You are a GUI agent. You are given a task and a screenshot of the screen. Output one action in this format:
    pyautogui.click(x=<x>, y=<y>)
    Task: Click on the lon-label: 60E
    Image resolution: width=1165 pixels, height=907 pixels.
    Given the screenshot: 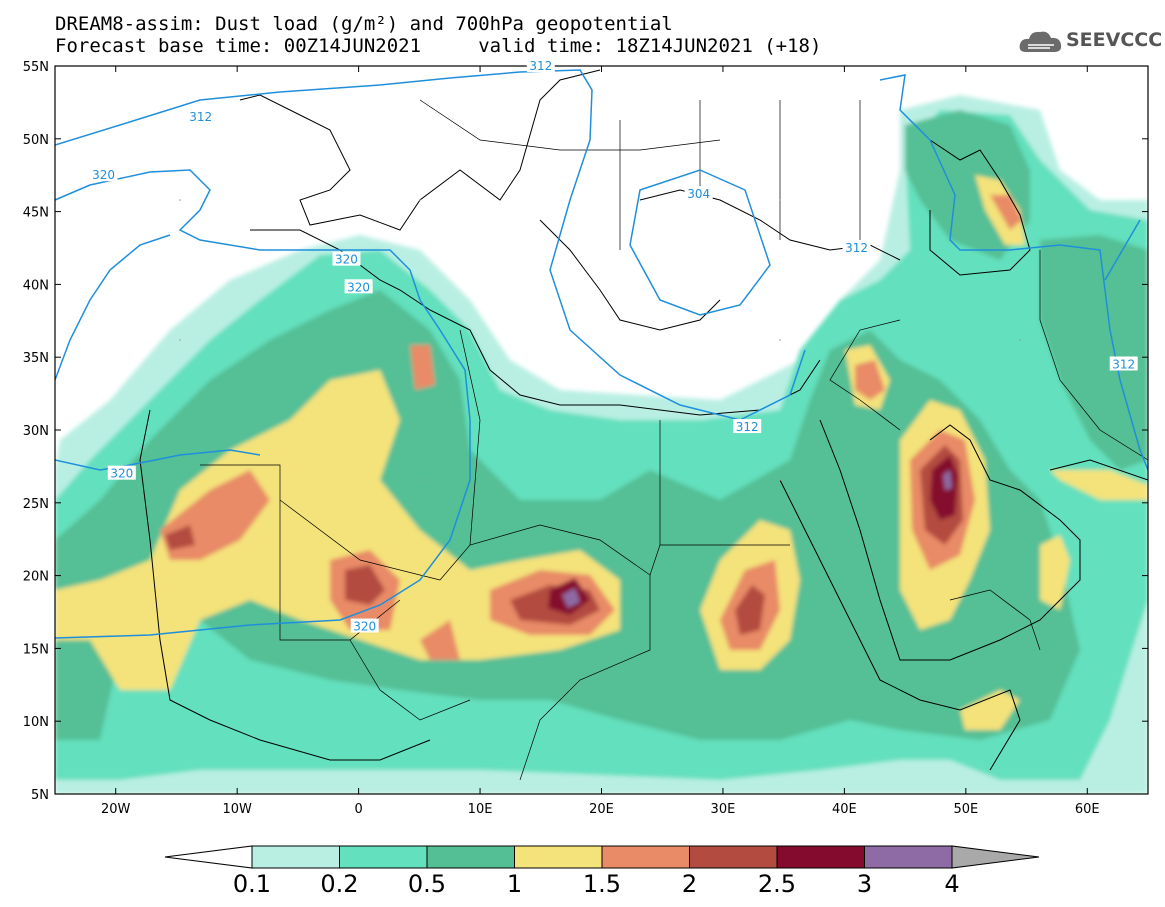 What is the action you would take?
    pyautogui.click(x=1087, y=809)
    